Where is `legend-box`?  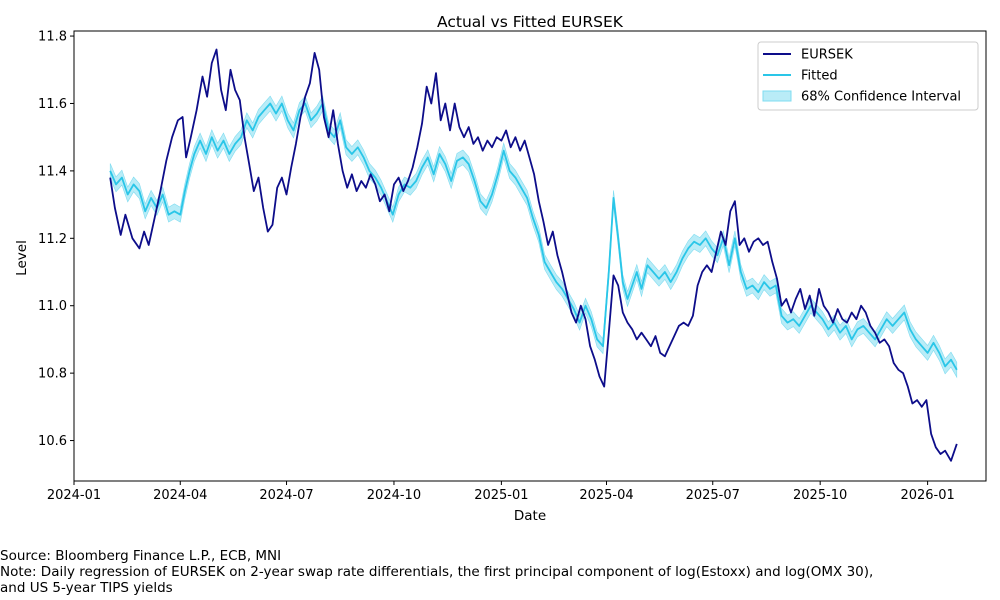
legend-box is located at coordinates (868, 76).